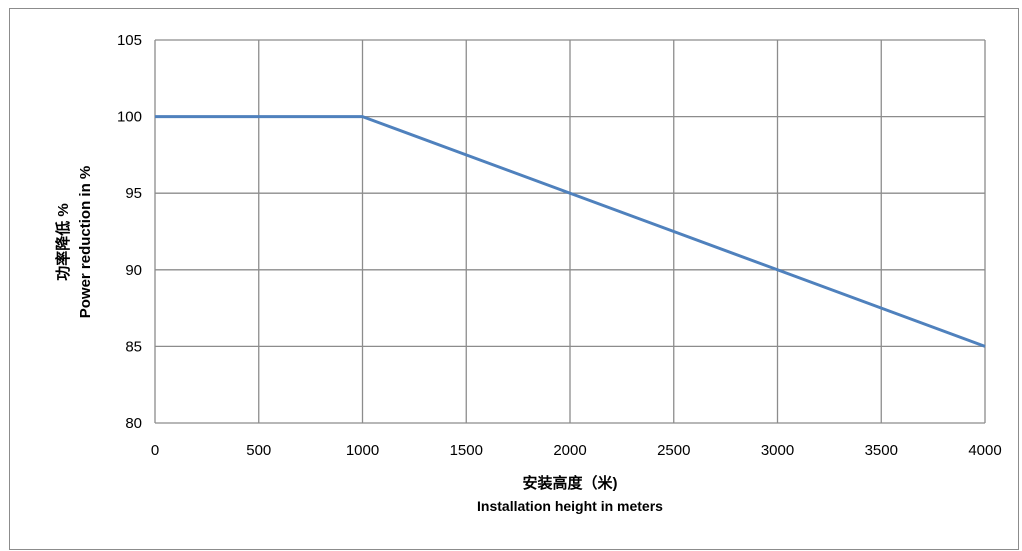  I want to click on y-tick-label: 105, so click(129, 40).